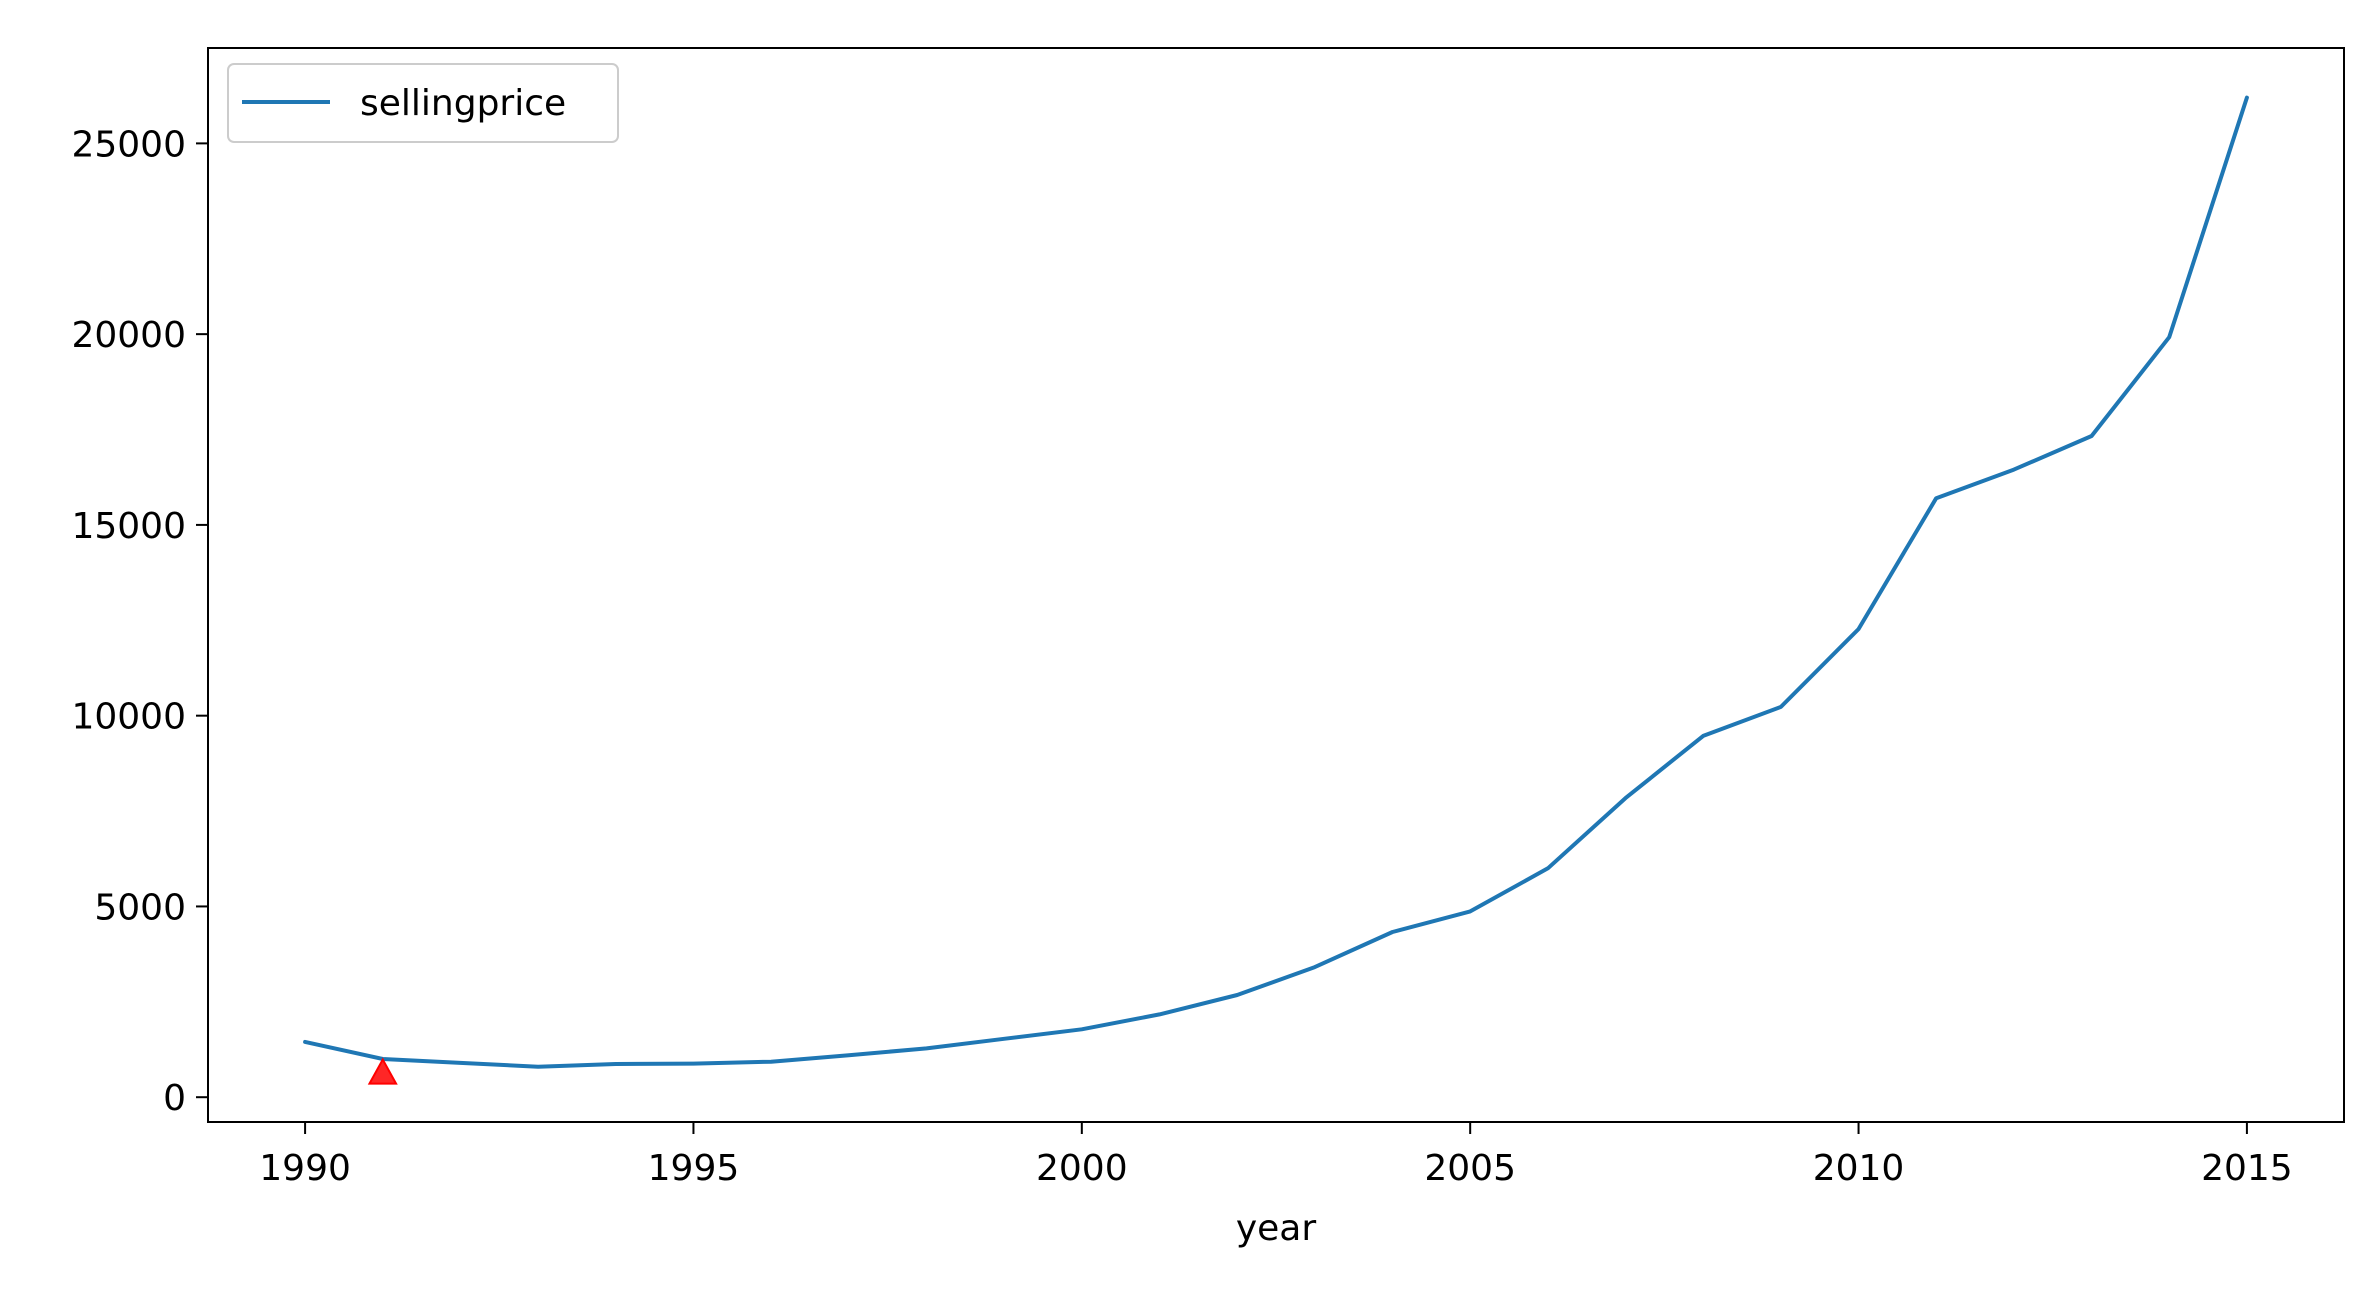 The image size is (2377, 1297). Describe the element at coordinates (463, 103) in the screenshot. I see `legend-label-sellingprice: sellingprice` at that location.